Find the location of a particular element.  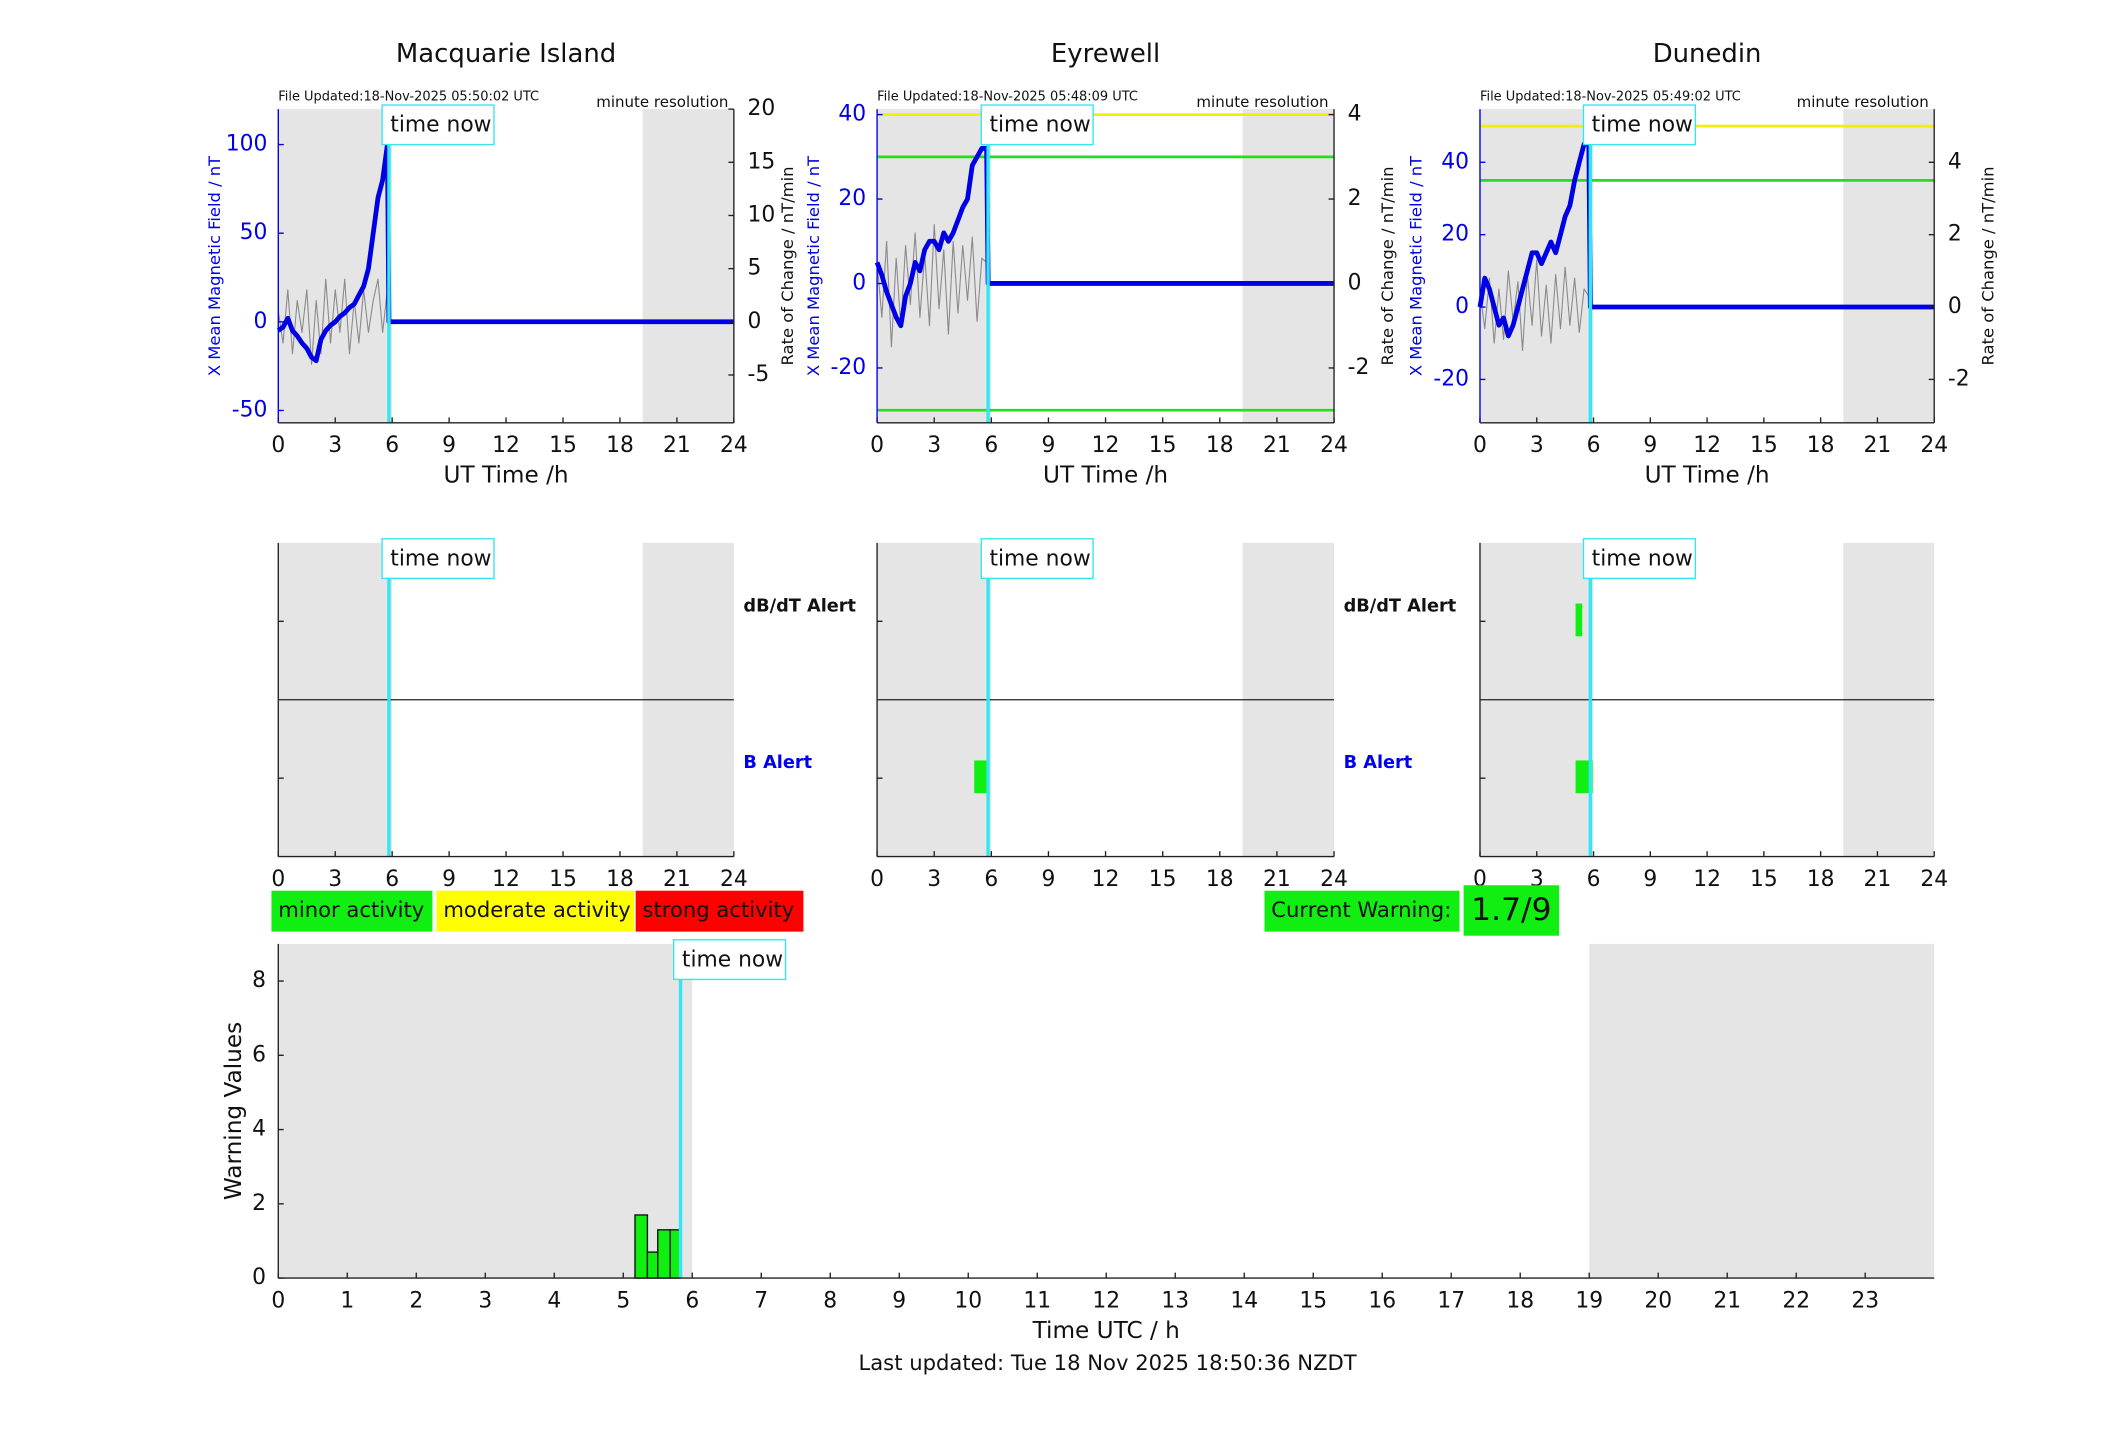

x-tick-label: 2 is located at coordinates (416, 1300).